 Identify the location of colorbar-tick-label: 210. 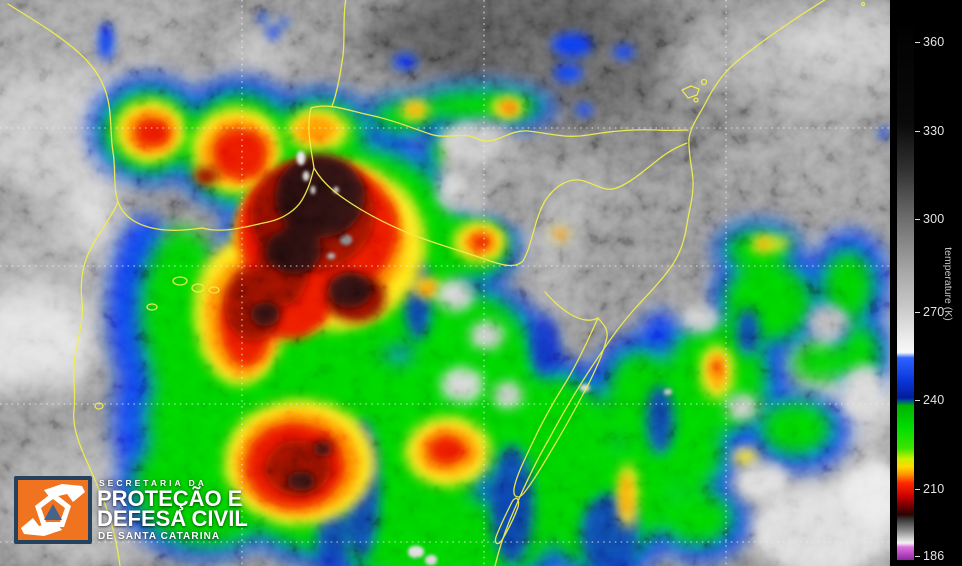
(934, 489).